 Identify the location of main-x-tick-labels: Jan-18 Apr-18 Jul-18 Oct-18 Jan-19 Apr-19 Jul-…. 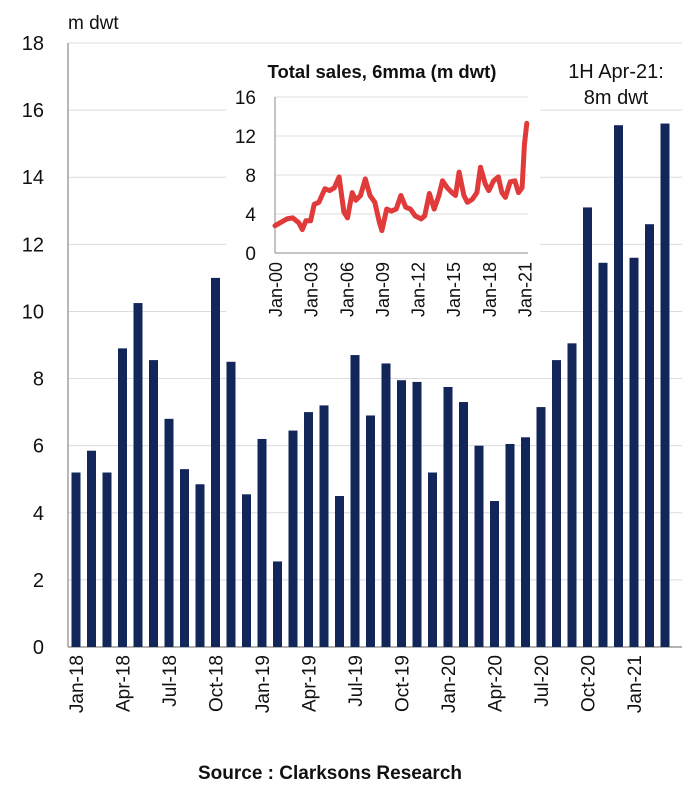
(356, 684).